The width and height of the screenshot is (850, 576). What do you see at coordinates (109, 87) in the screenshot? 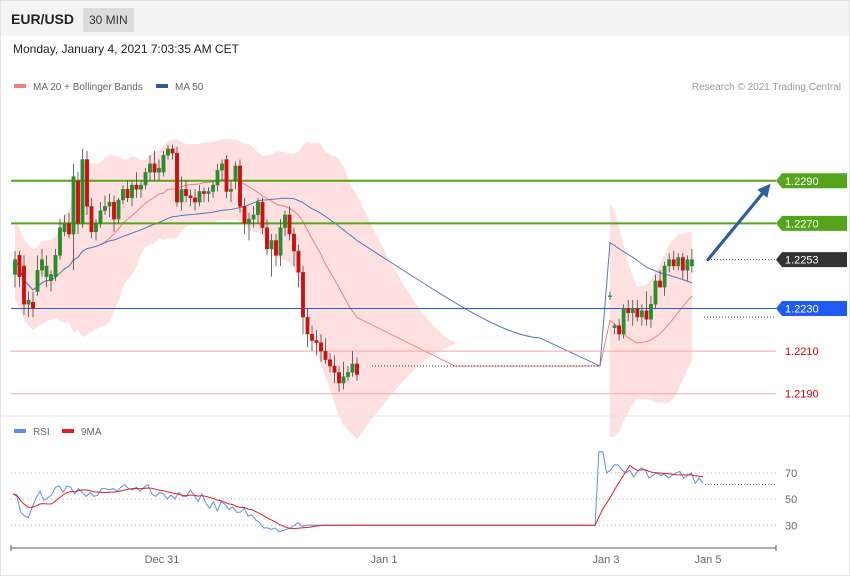
I see `price-legend: MA 20 + Bollinger Bands MA 50` at bounding box center [109, 87].